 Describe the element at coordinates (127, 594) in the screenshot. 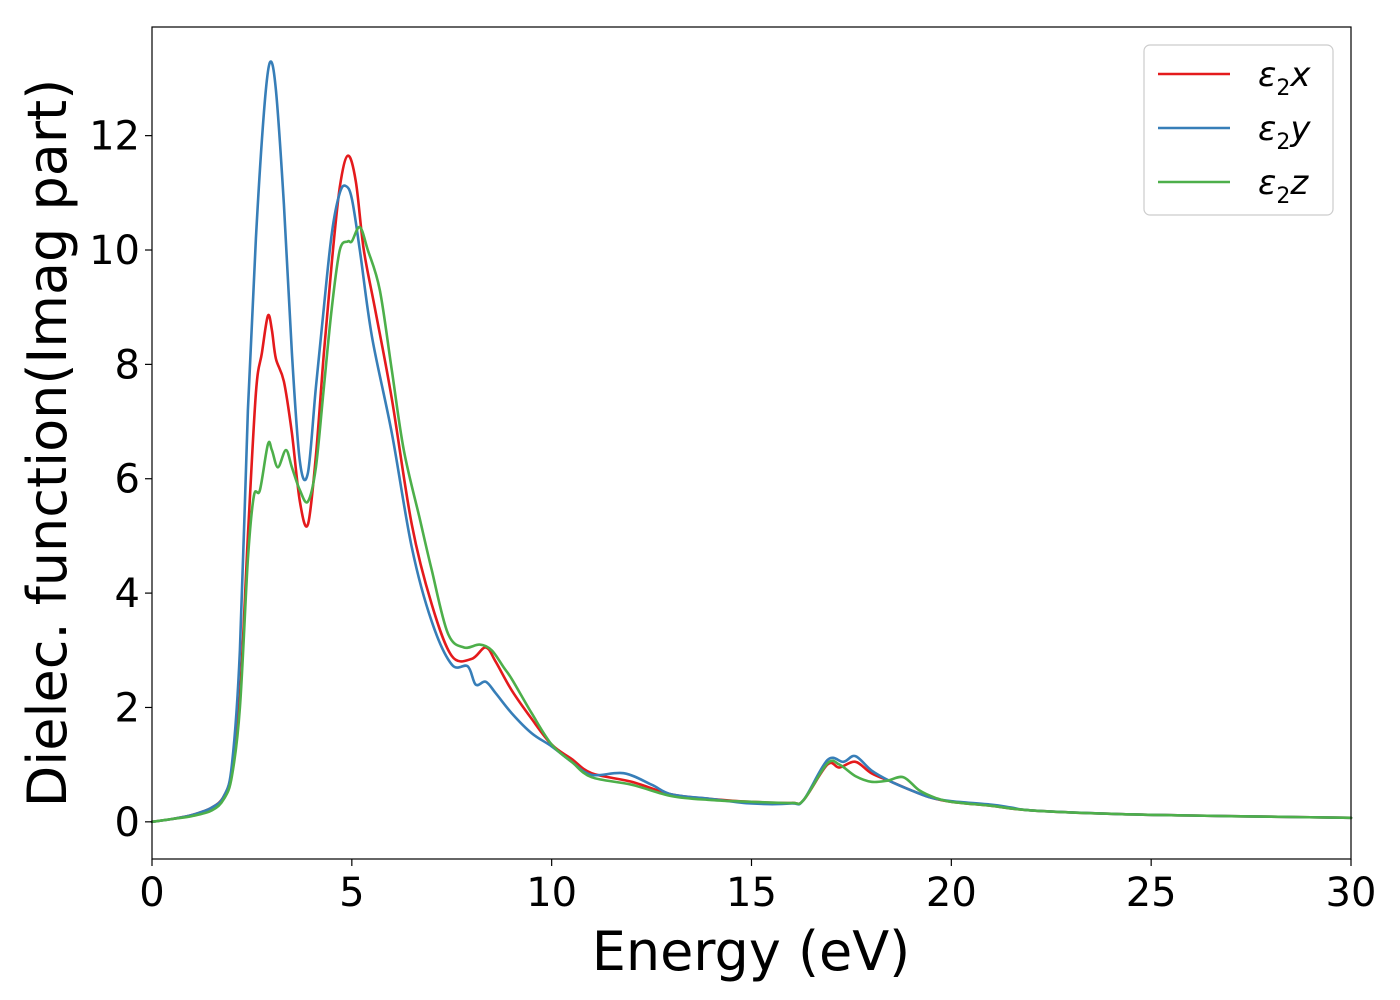

I see `y-tick-label: 4` at that location.